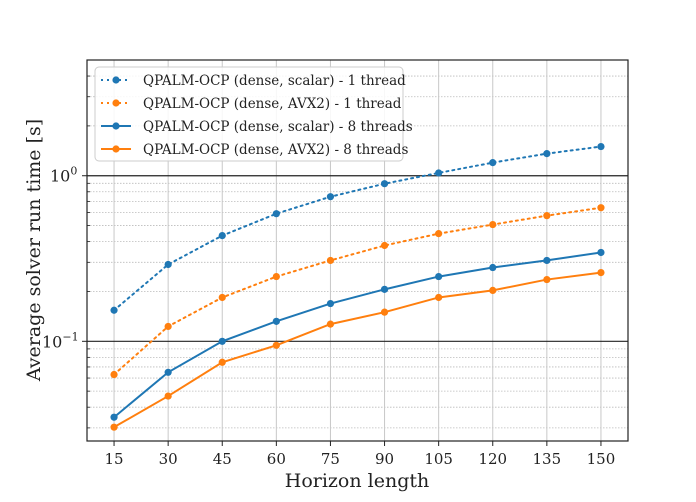  What do you see at coordinates (492, 459) in the screenshot?
I see `x-tick-label: 120` at bounding box center [492, 459].